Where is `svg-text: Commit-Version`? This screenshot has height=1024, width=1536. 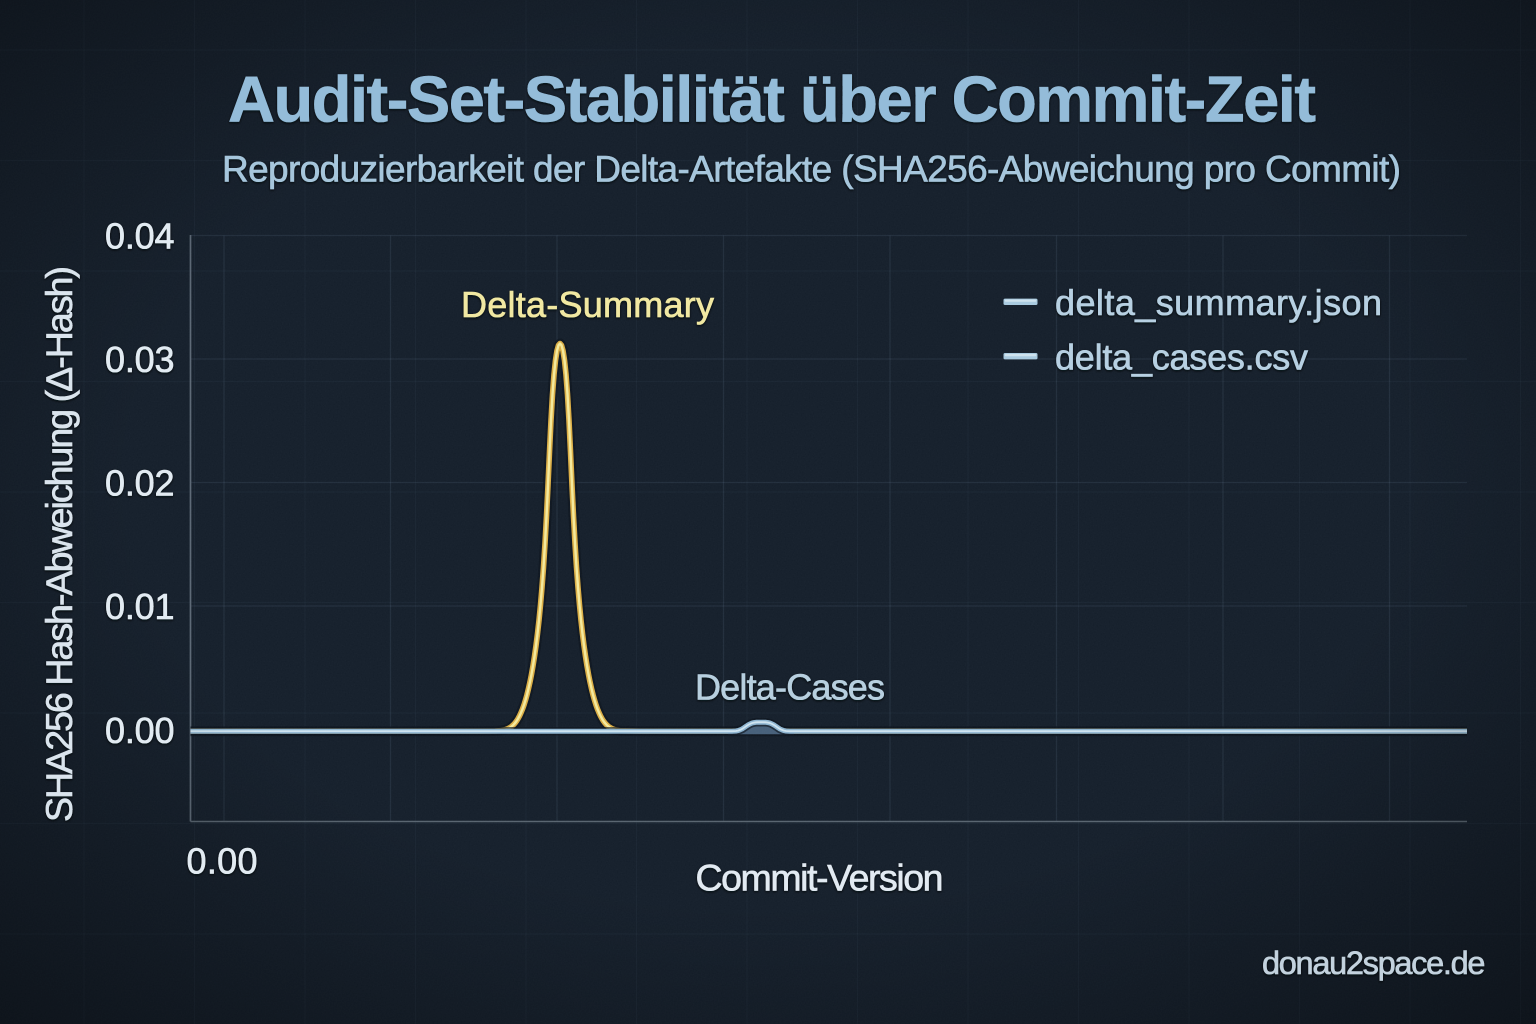 svg-text: Commit-Version is located at coordinates (820, 878).